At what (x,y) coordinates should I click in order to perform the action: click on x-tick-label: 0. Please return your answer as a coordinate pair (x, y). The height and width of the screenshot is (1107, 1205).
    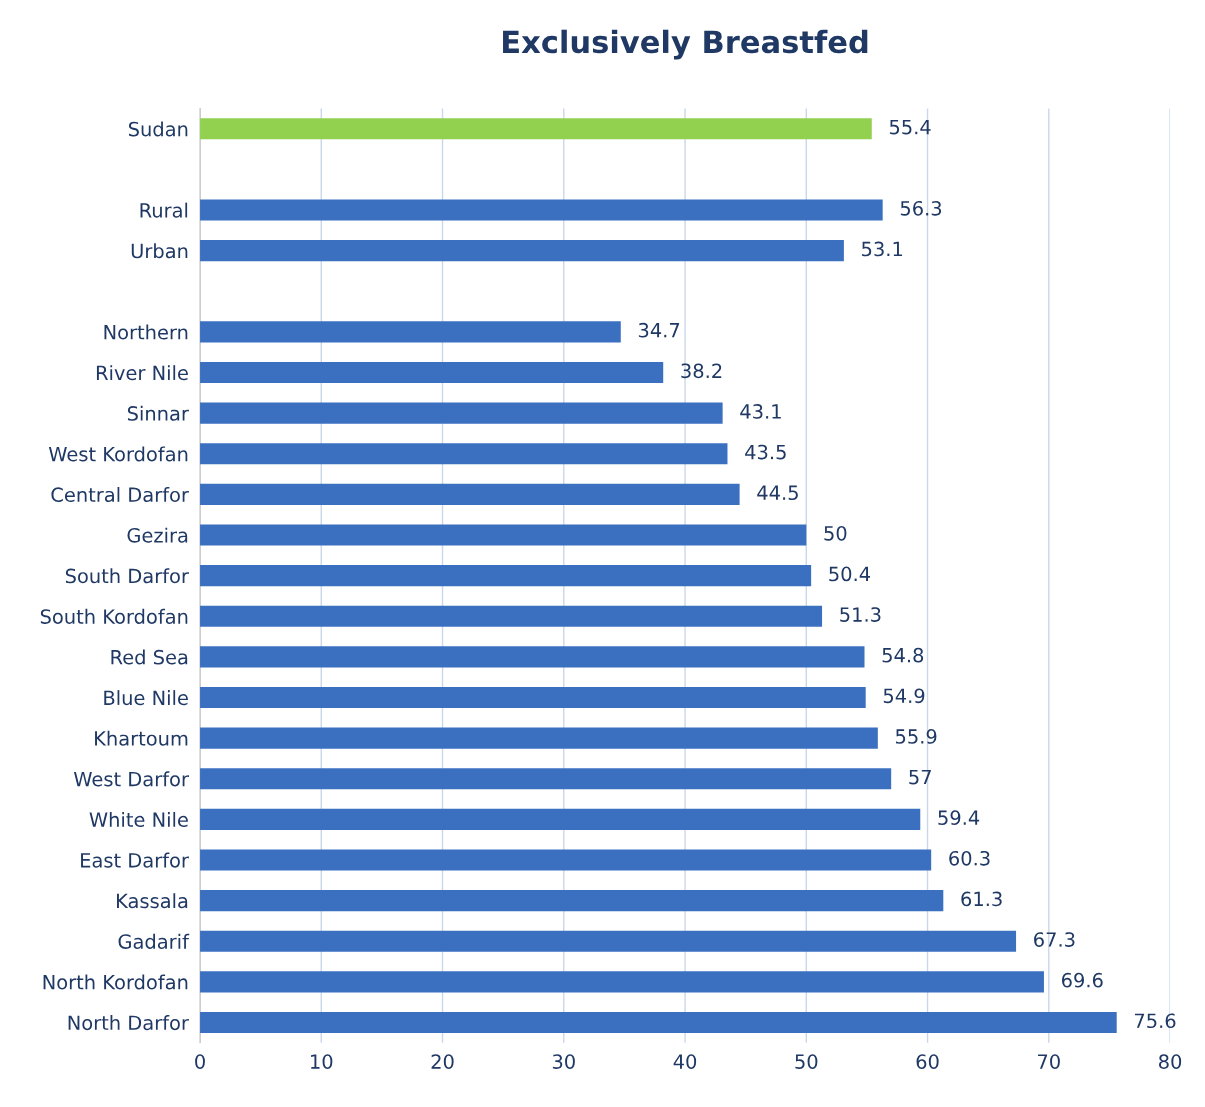
    Looking at the image, I should click on (200, 1061).